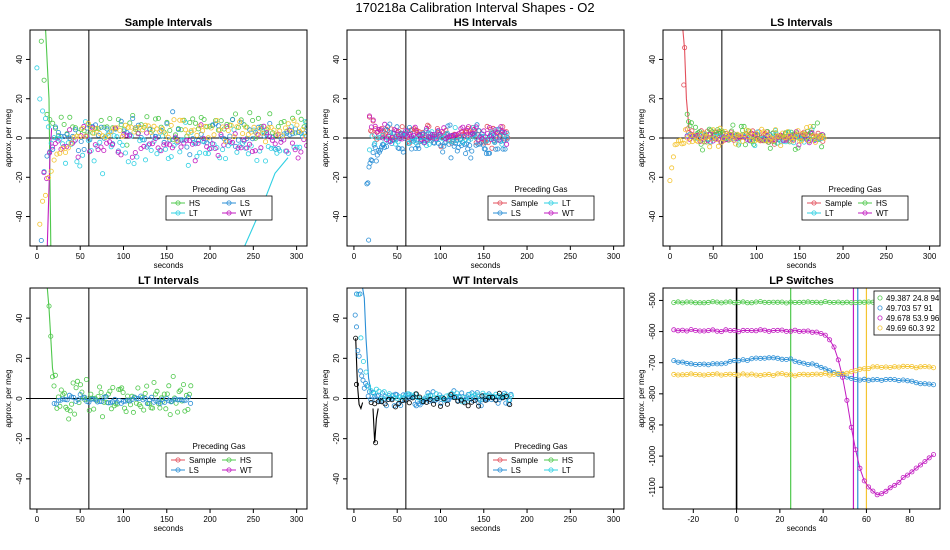 This screenshot has width=950, height=550. What do you see at coordinates (568, 213) in the screenshot?
I see `legend-entry: WT` at bounding box center [568, 213].